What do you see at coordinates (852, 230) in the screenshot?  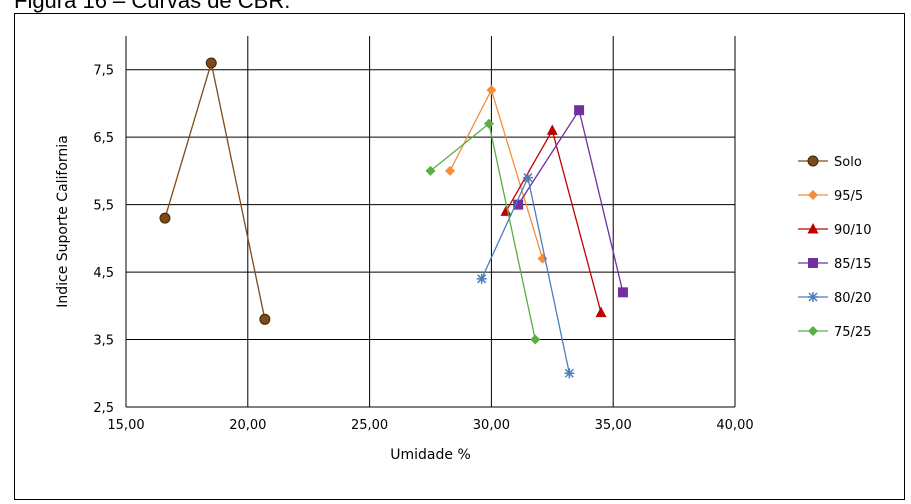 I see `legend-label: 90/10` at bounding box center [852, 230].